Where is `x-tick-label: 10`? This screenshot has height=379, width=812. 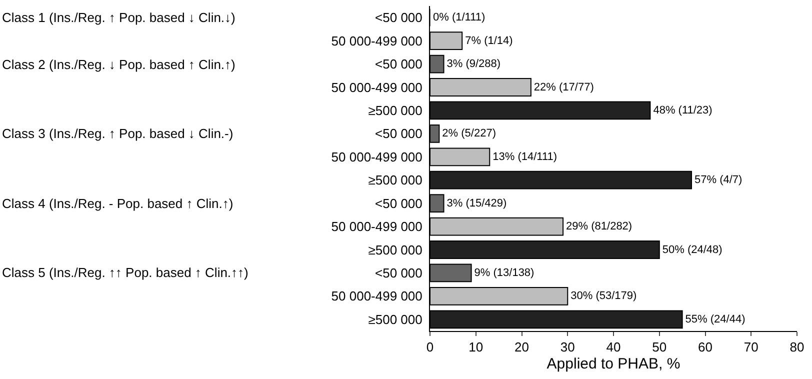 x-tick-label: 10 is located at coordinates (476, 347).